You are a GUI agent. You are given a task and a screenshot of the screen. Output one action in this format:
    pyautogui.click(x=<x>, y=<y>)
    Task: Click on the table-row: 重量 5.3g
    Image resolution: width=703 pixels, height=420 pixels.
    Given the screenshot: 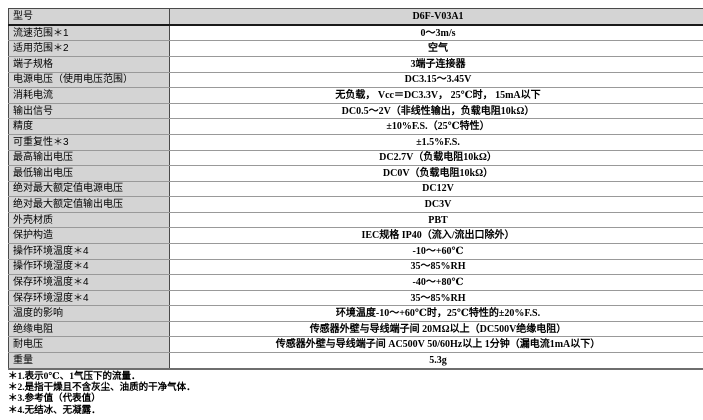 What is the action you would take?
    pyautogui.click(x=355, y=360)
    